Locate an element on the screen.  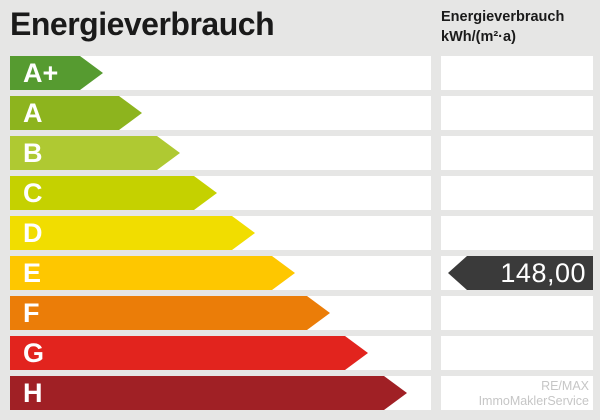
rating-label: F is located at coordinates (31, 313).